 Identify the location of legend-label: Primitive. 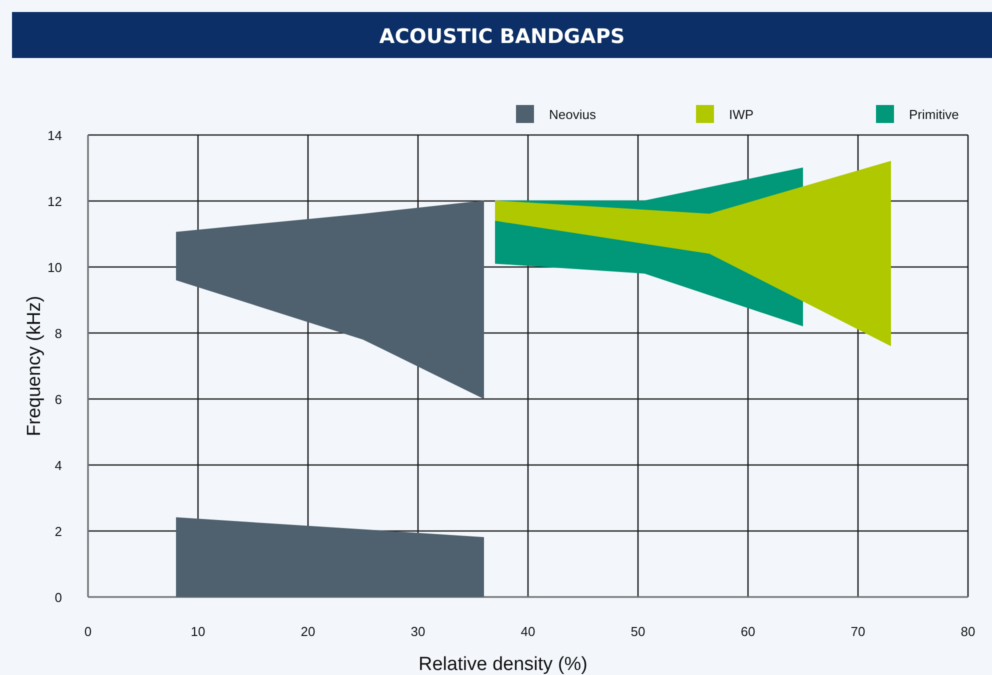
(934, 114).